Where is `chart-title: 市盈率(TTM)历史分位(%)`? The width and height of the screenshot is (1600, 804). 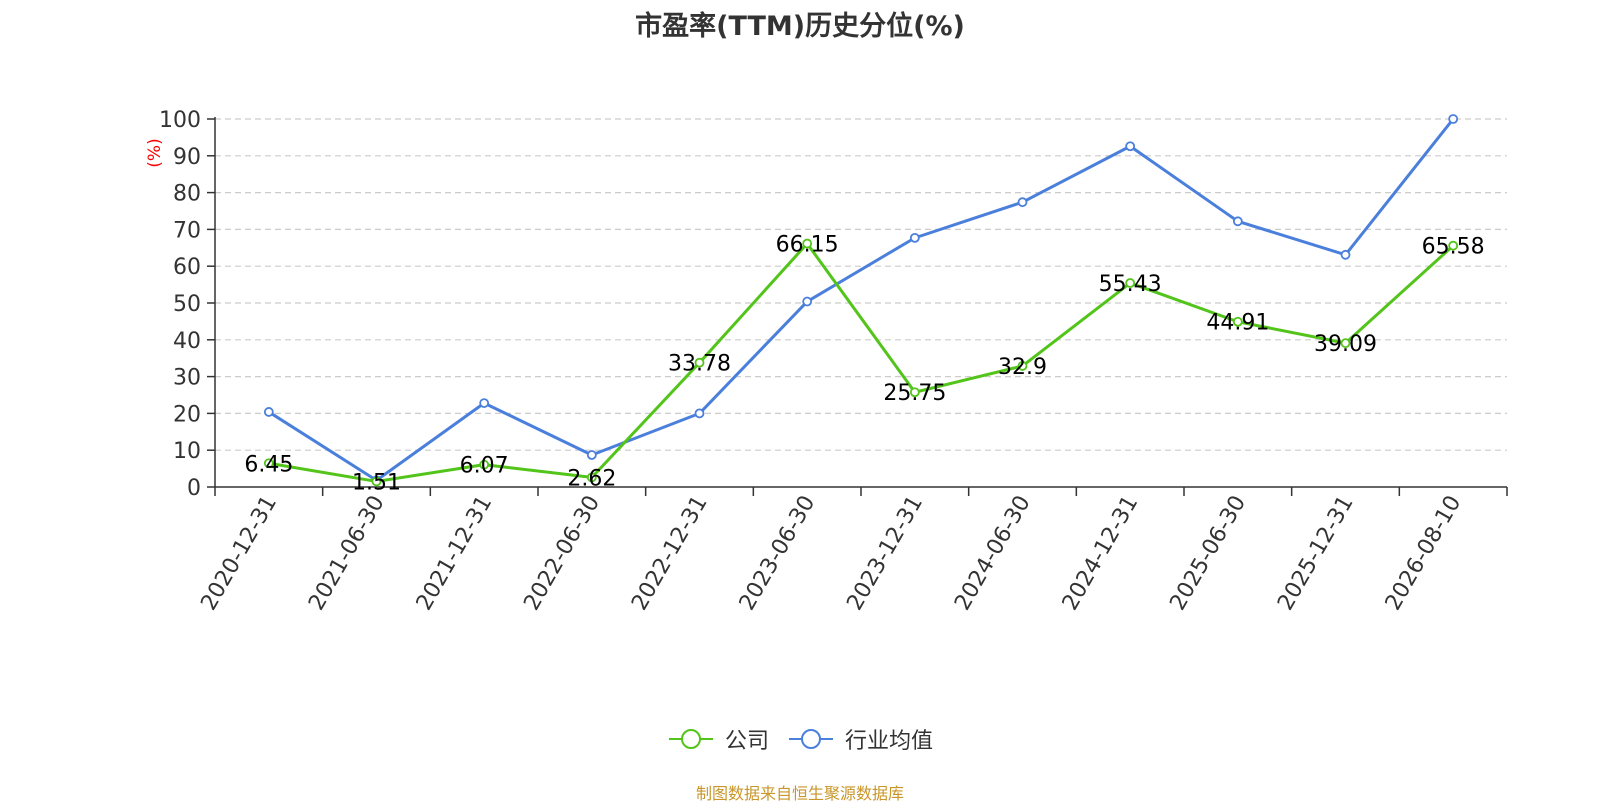 chart-title: 市盈率(TTM)历史分位(%) is located at coordinates (800, 26).